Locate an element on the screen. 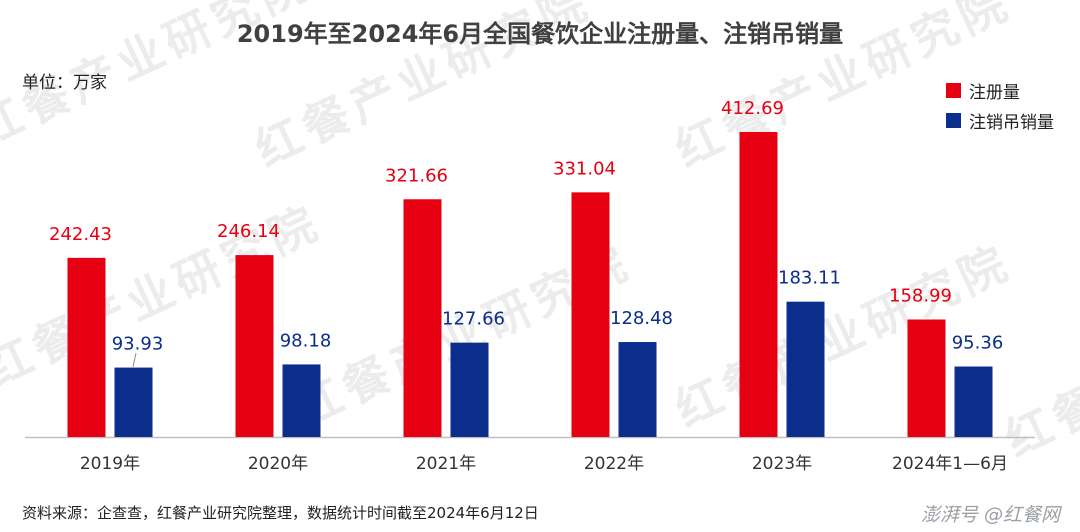  data-label-cancelled-4: 183.11 is located at coordinates (809, 278).